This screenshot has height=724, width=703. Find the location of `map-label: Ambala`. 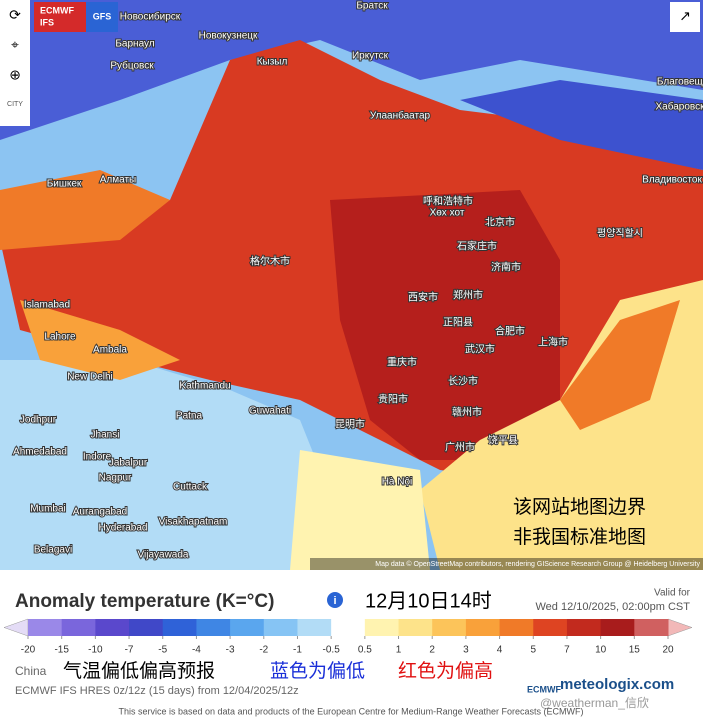

map-label: Ambala is located at coordinates (110, 350).